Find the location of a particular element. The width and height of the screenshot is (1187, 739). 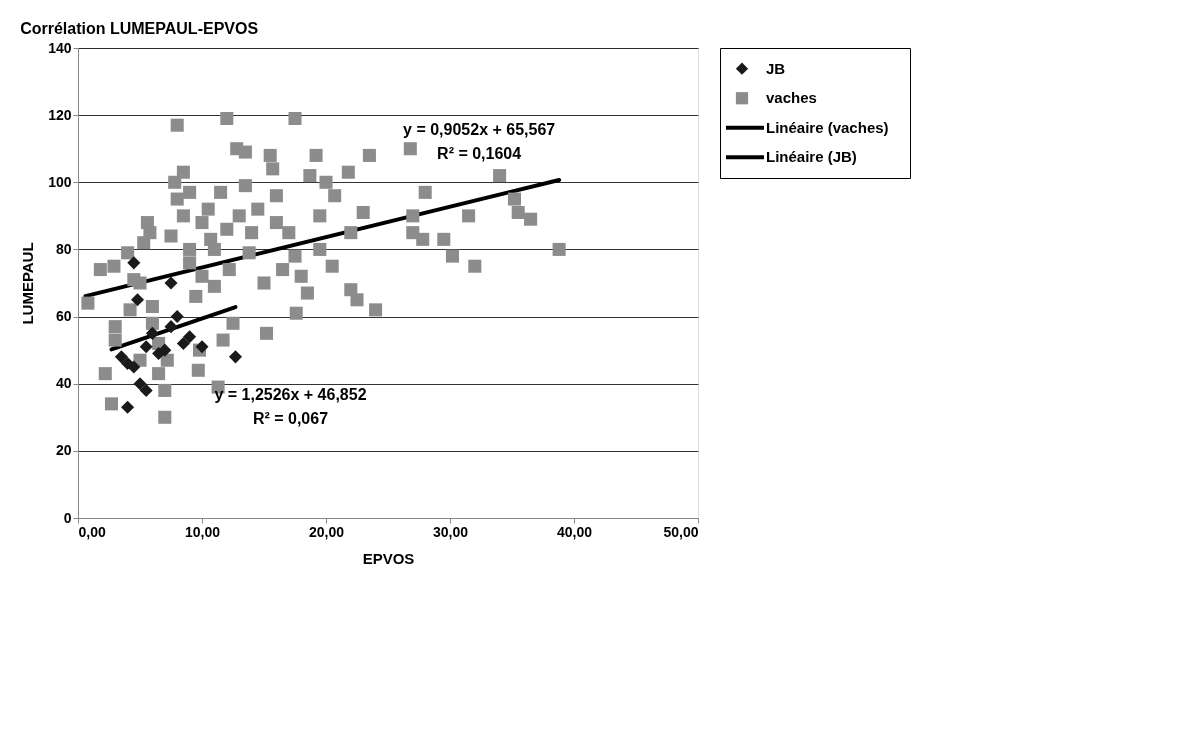

y-tick-label: 60 is located at coordinates (63, 316).